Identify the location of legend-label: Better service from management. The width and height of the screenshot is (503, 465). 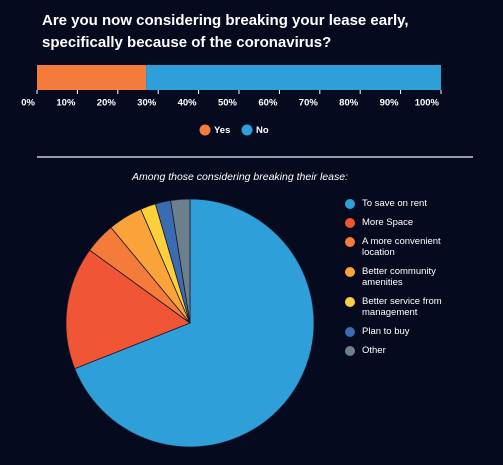
(402, 307).